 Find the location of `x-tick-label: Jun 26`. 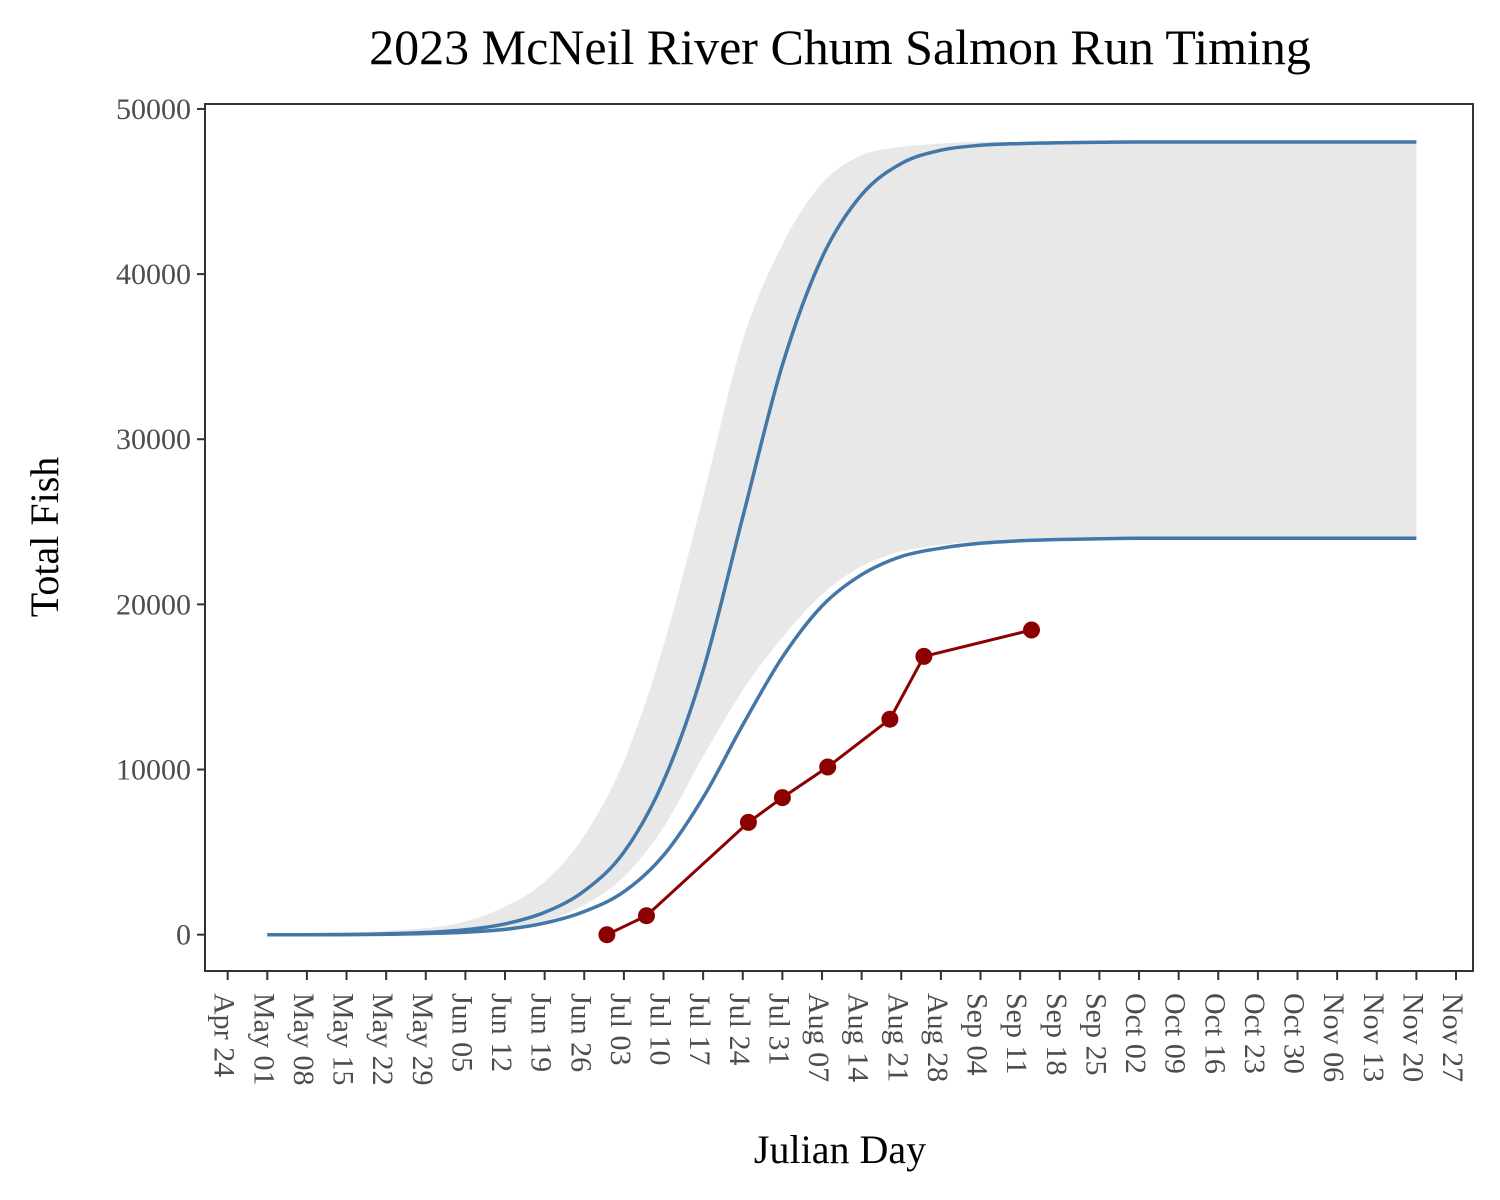

x-tick-label: Jun 26 is located at coordinates (580, 1032).